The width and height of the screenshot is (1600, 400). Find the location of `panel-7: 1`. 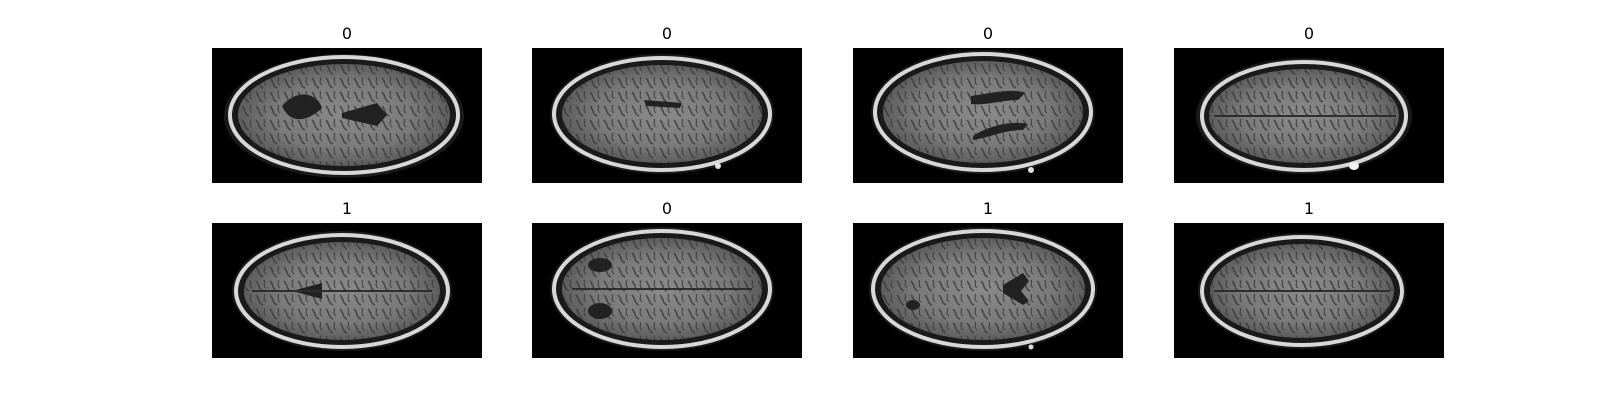

panel-7: 1 is located at coordinates (988, 278).